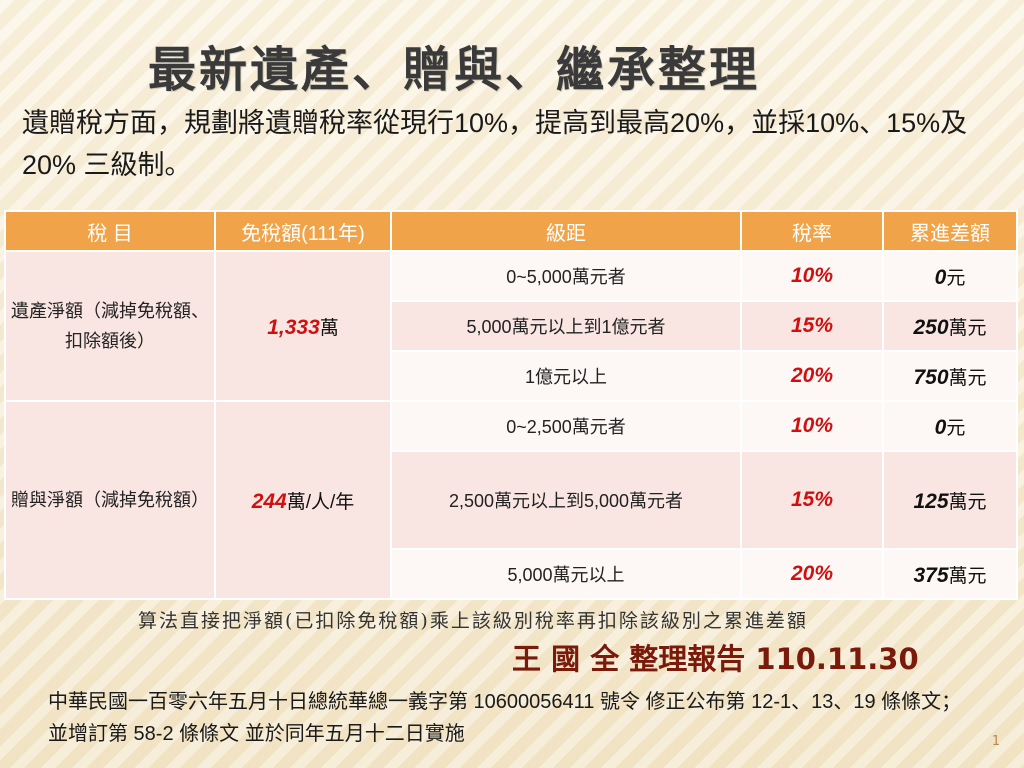 This screenshot has width=1024, height=768. What do you see at coordinates (269, 501) in the screenshot?
I see `exemption-value: 244` at bounding box center [269, 501].